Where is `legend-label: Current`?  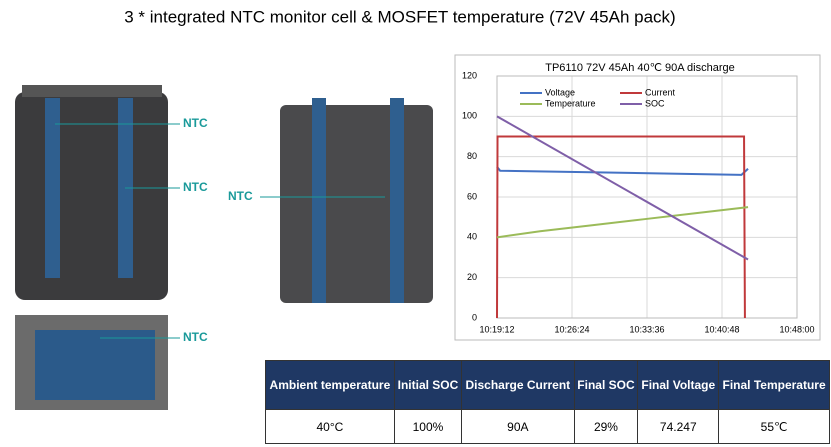 legend-label: Current is located at coordinates (660, 92).